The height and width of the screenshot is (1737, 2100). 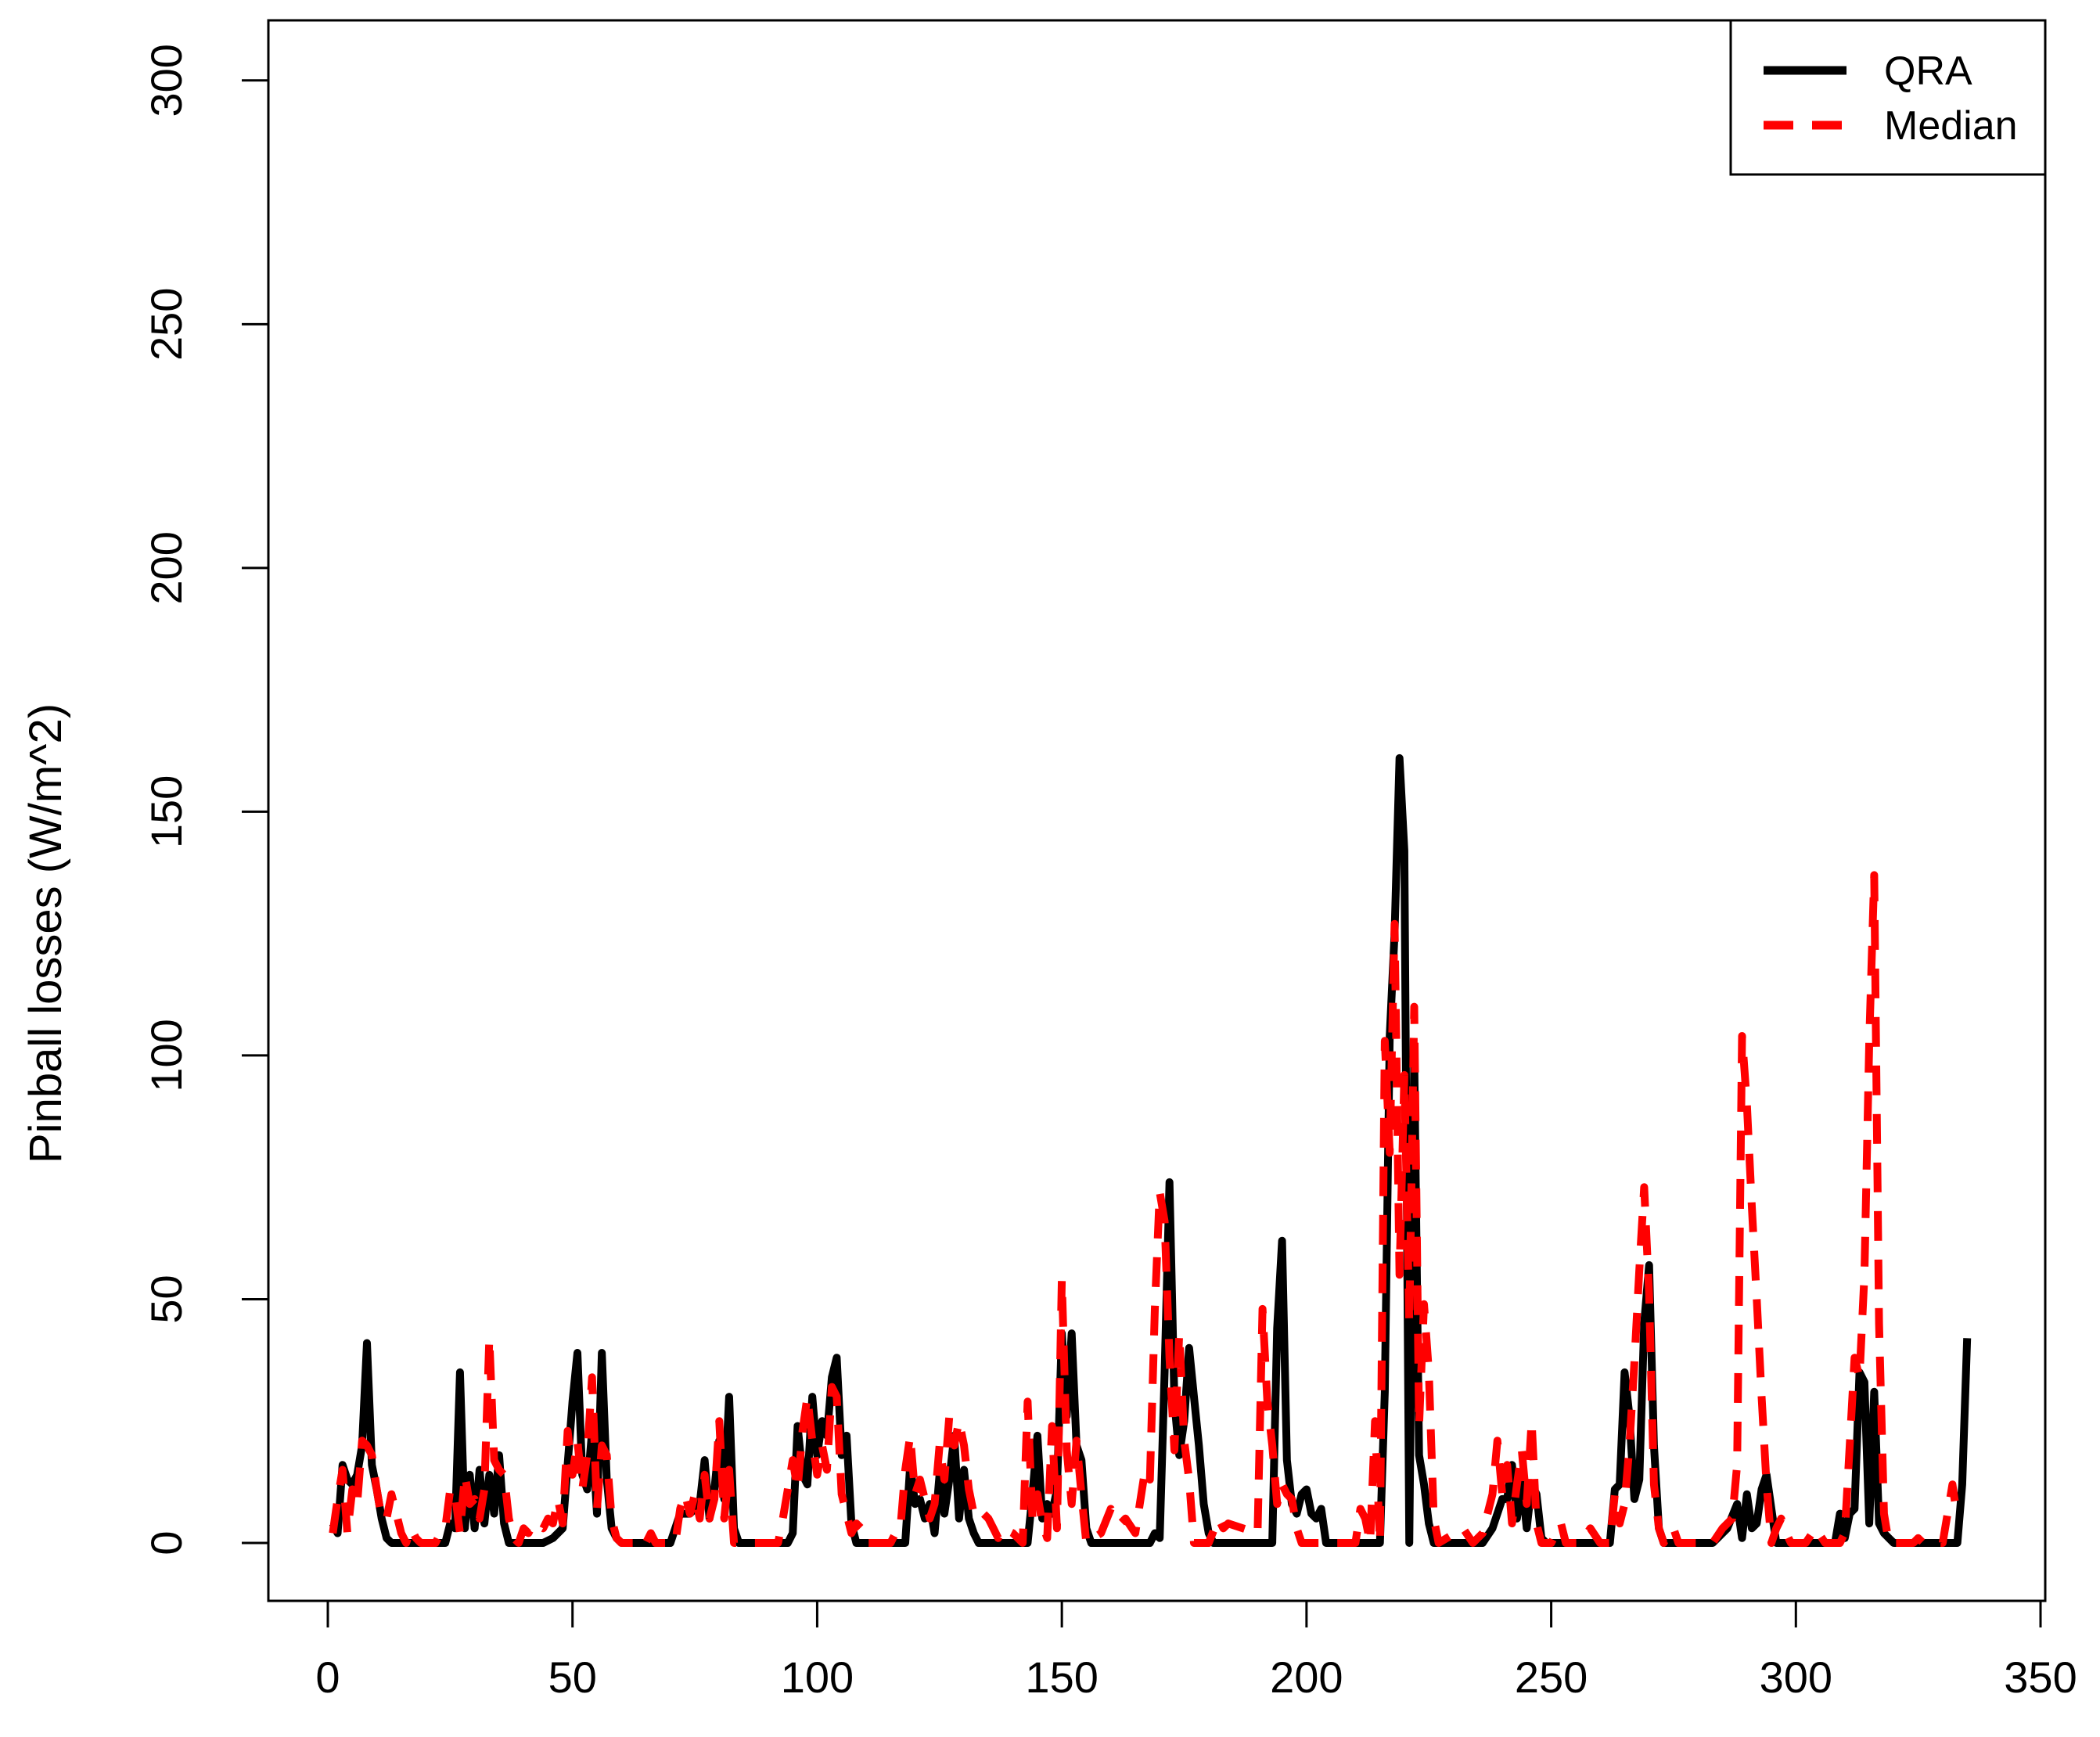 I want to click on legend: QRA Median, so click(x=1888, y=98).